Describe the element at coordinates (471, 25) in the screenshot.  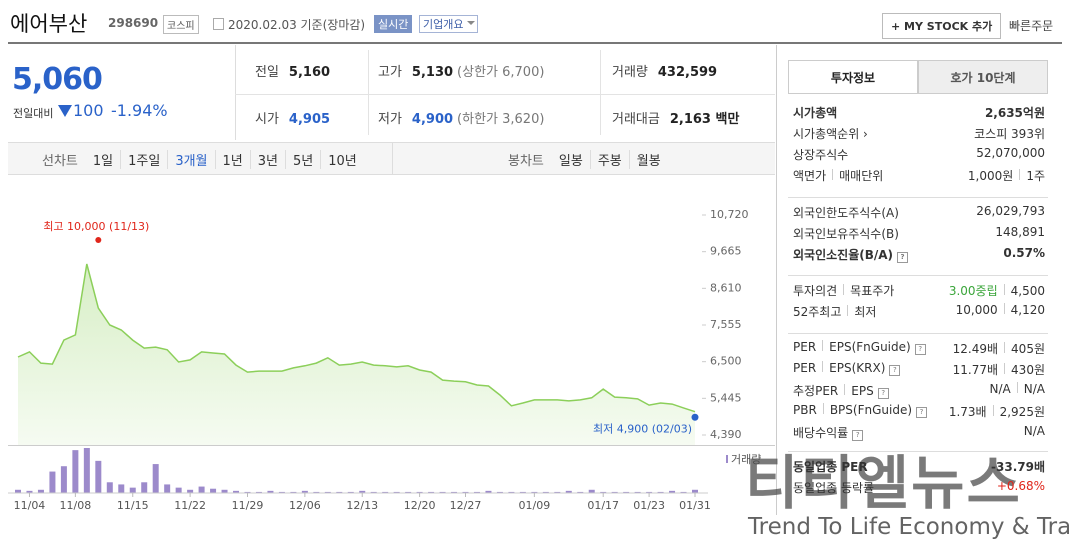
I see `dropdown-arrow` at that location.